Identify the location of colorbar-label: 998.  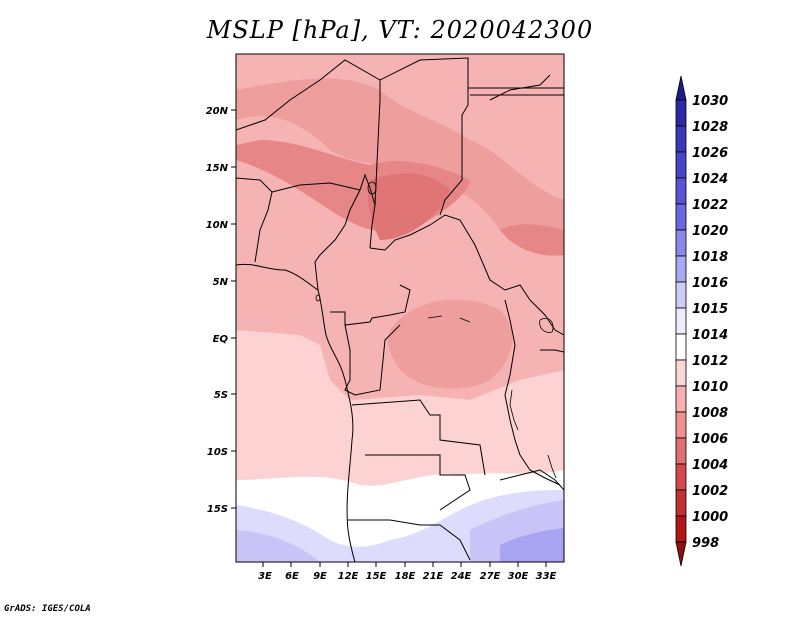
(705, 543).